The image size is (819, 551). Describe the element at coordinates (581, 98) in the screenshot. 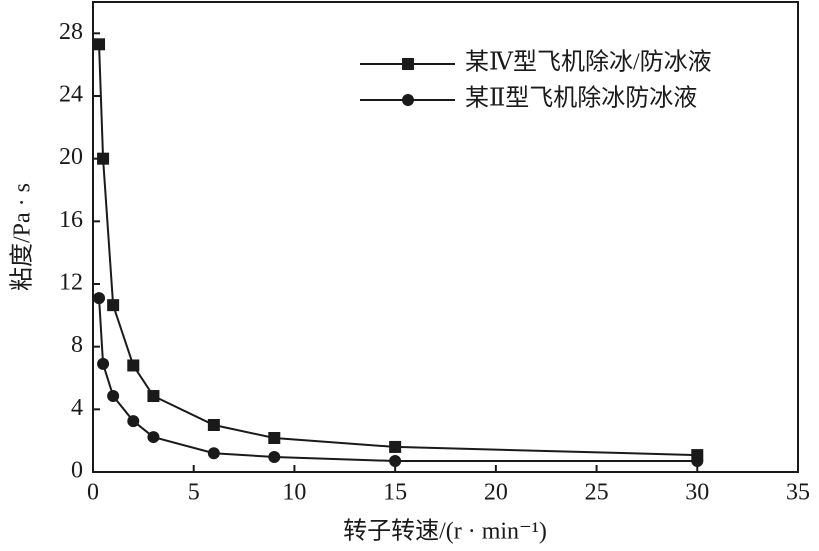

I see `legend-label: 某Ⅱ型飞机除冰防冰液` at that location.